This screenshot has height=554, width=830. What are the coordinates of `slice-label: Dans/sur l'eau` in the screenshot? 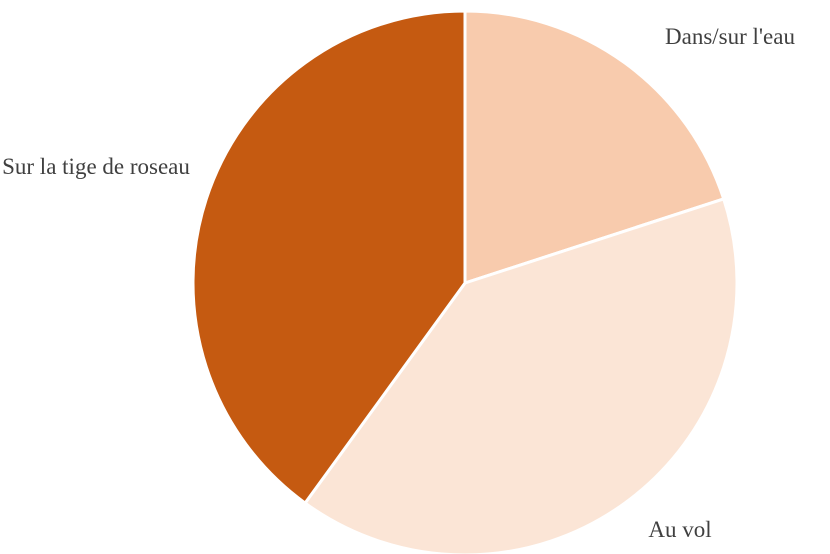 It's located at (730, 36).